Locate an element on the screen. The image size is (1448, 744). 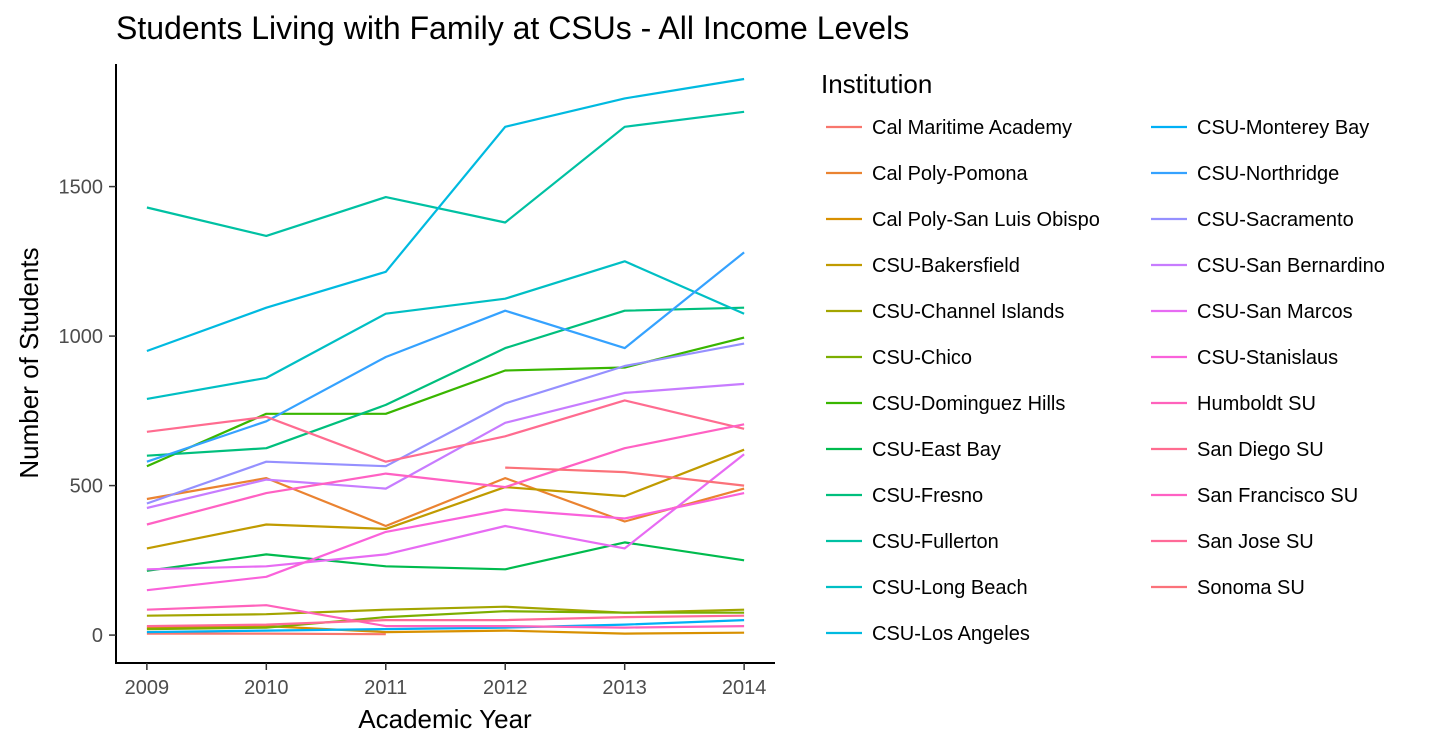
series-line-csu-east-bay is located at coordinates (445, 556).